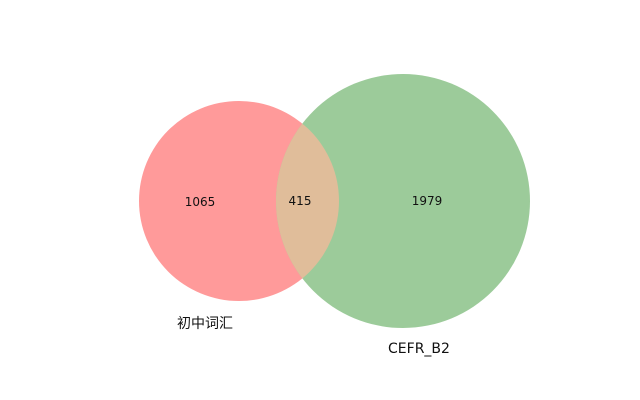 This screenshot has height=400, width=640. I want to click on count-set-b-only: 1979, so click(427, 201).